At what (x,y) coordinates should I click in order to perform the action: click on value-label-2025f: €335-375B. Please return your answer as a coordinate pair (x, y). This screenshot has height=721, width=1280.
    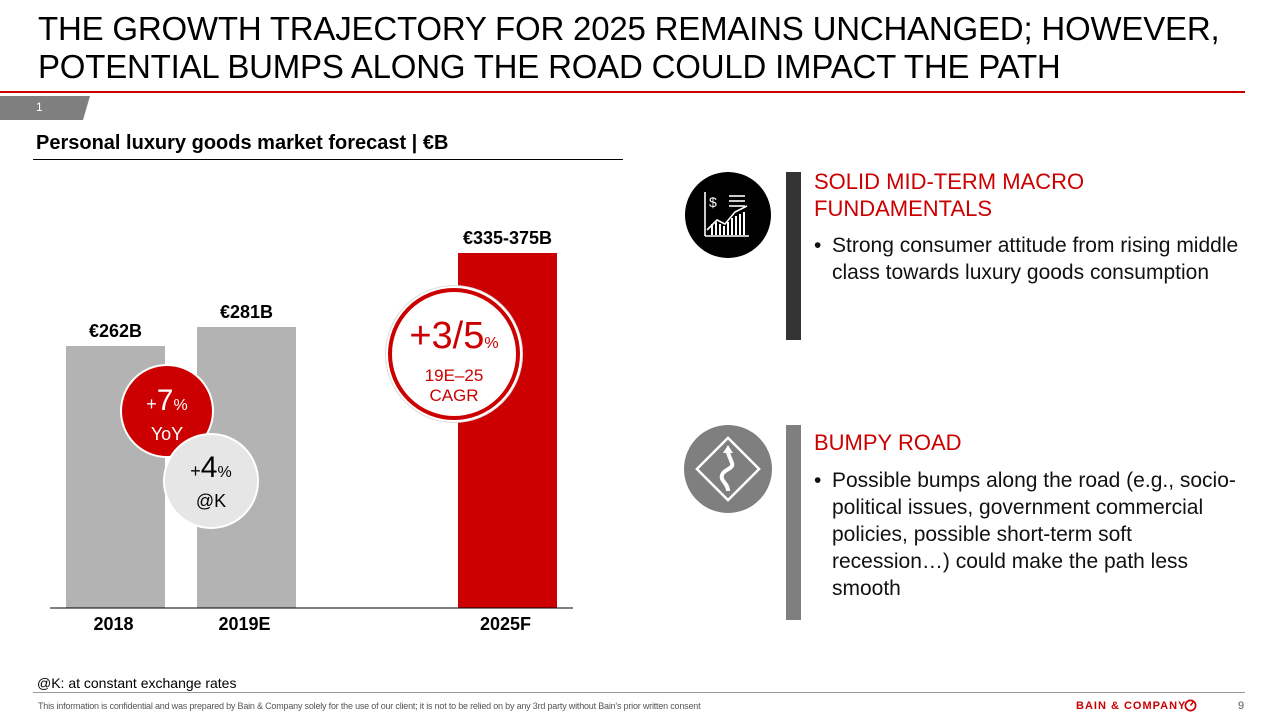
    Looking at the image, I should click on (507, 238).